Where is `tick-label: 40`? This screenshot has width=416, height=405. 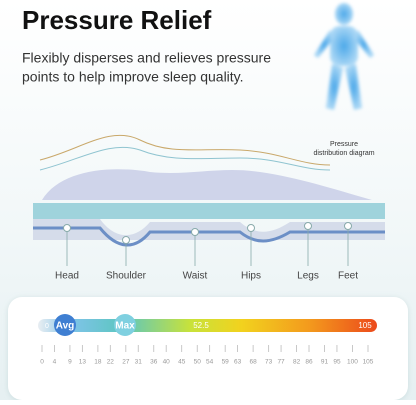 tick-label: 40 is located at coordinates (167, 362).